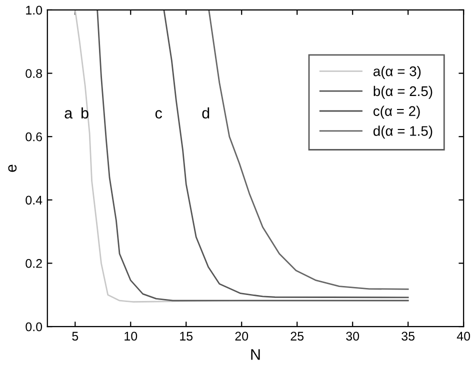  Describe the element at coordinates (12, 168) in the screenshot. I see `y-axis-title: e` at that location.